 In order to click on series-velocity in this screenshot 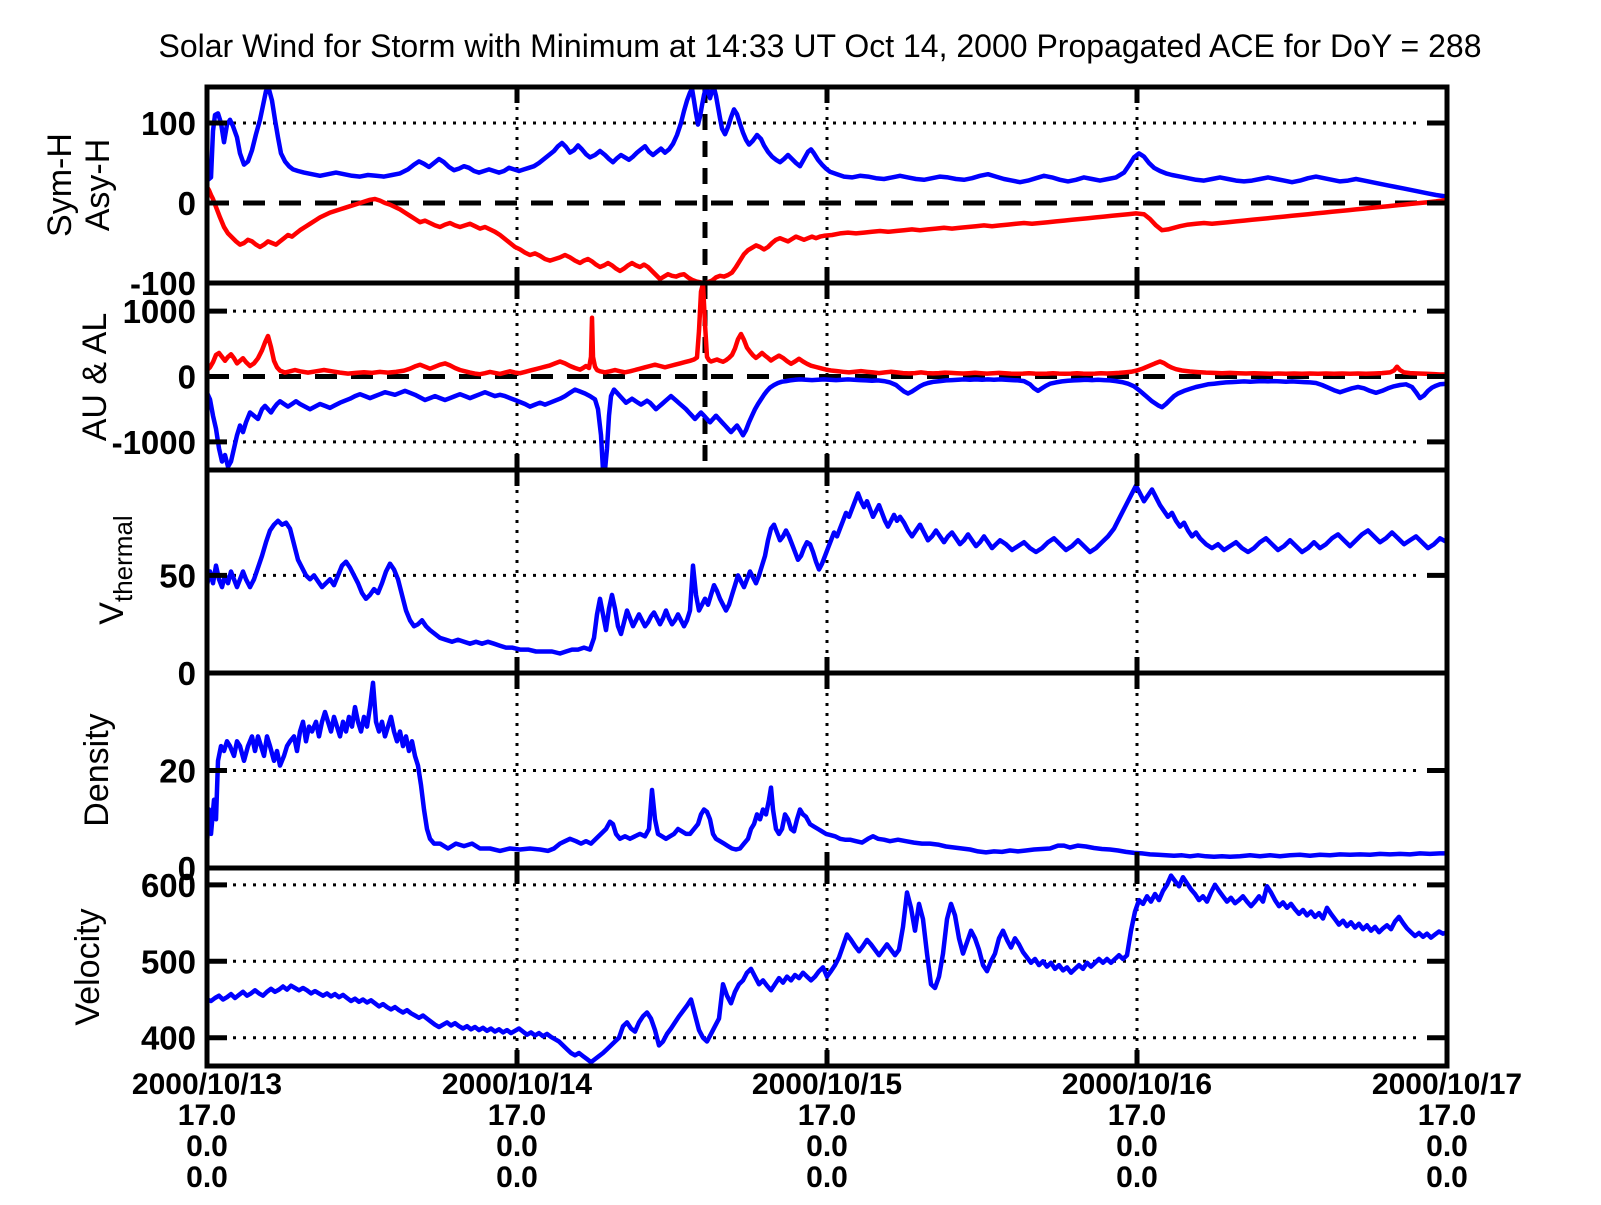, I will do `click(827, 969)`.